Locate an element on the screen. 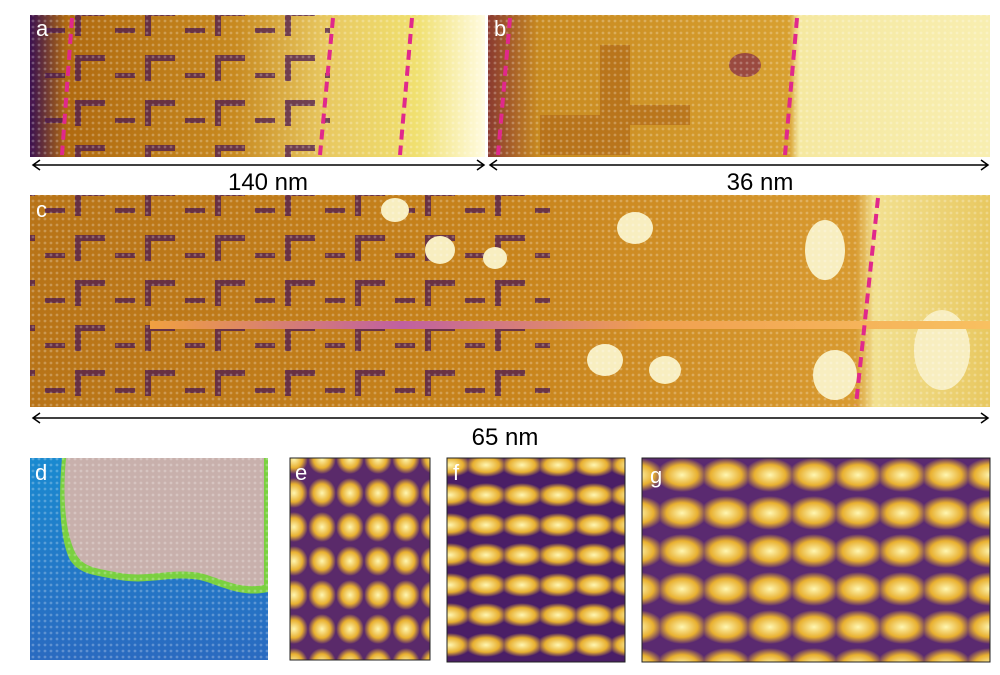 The width and height of the screenshot is (1000, 675). panel-label: a is located at coordinates (42, 28).